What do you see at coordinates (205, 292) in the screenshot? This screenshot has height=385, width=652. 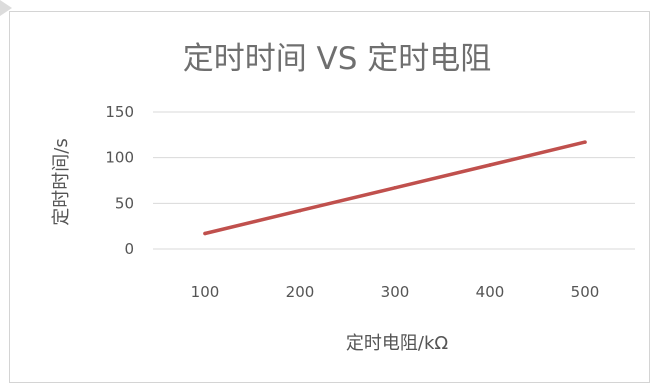 I see `x-tick-label: 100` at bounding box center [205, 292].